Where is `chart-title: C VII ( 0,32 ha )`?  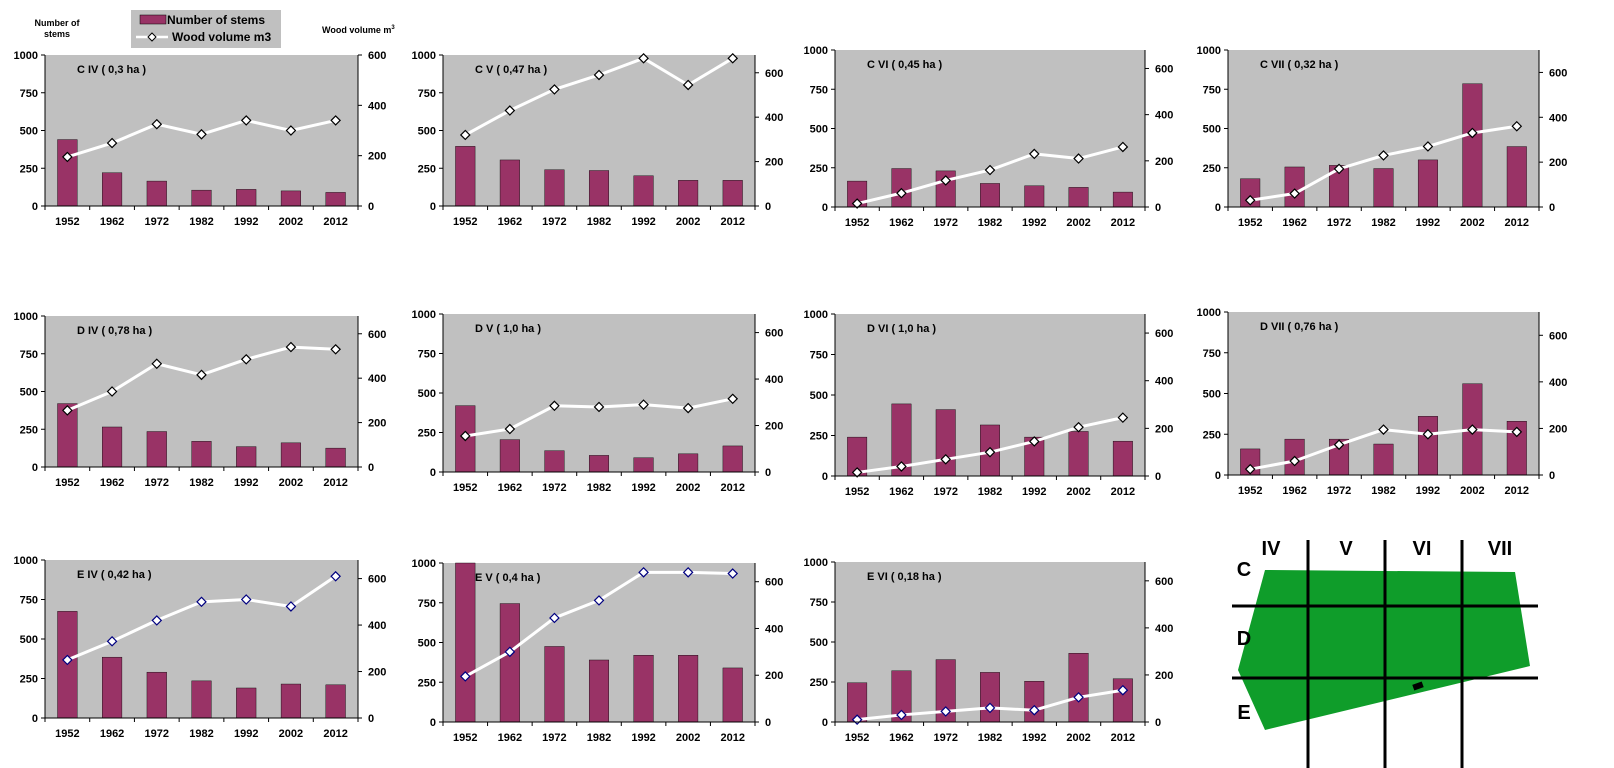
chart-title: C VII ( 0,32 ha ) is located at coordinates (1299, 65).